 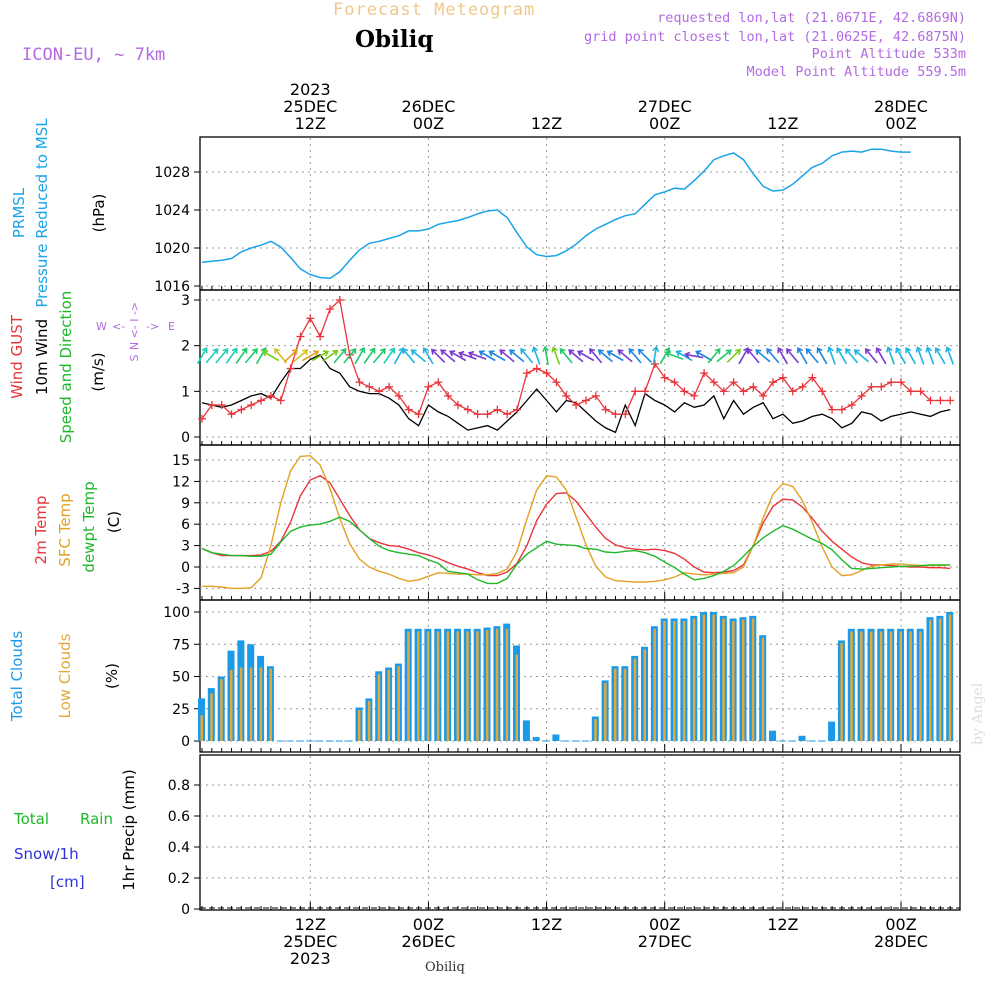 I want to click on pressure-line, so click(x=556, y=214).